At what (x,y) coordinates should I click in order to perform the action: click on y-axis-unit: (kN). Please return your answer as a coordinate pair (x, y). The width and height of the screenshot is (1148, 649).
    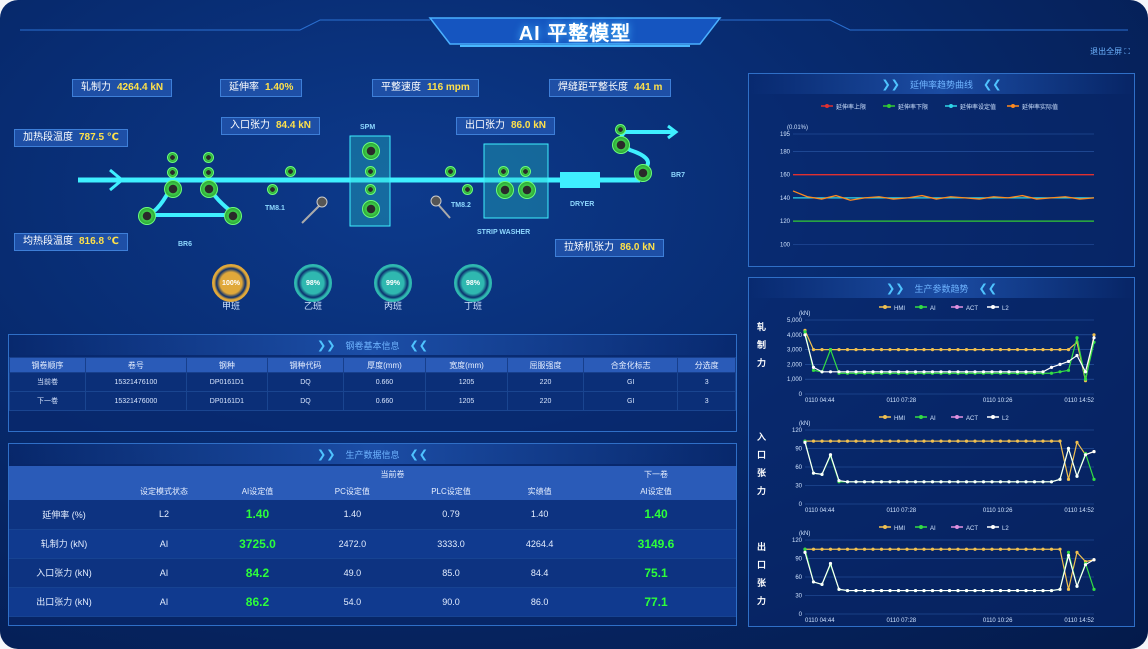
    Looking at the image, I should click on (804, 424).